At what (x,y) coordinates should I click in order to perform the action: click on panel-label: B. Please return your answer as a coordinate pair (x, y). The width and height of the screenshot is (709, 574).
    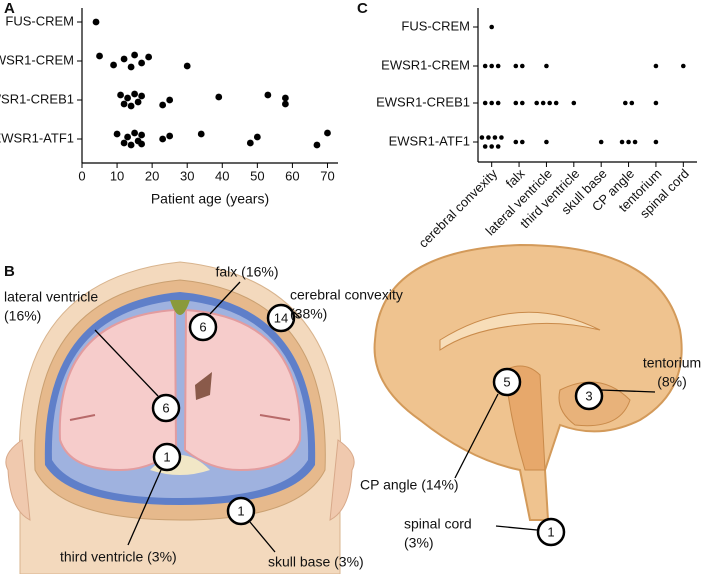
    Looking at the image, I should click on (9, 271).